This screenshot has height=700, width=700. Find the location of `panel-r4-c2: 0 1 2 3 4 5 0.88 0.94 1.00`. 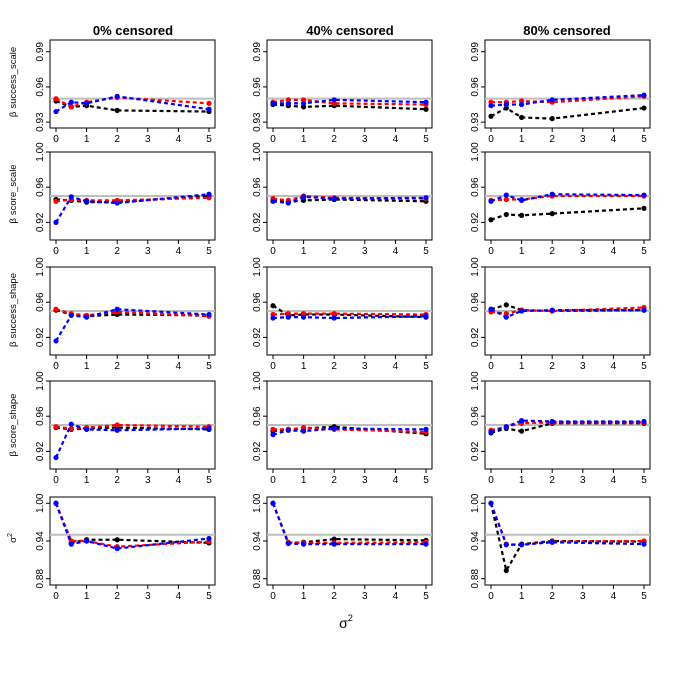

panel-r4-c2: 0 1 2 3 4 5 0.88 0.94 1.00 is located at coordinates (560, 547).